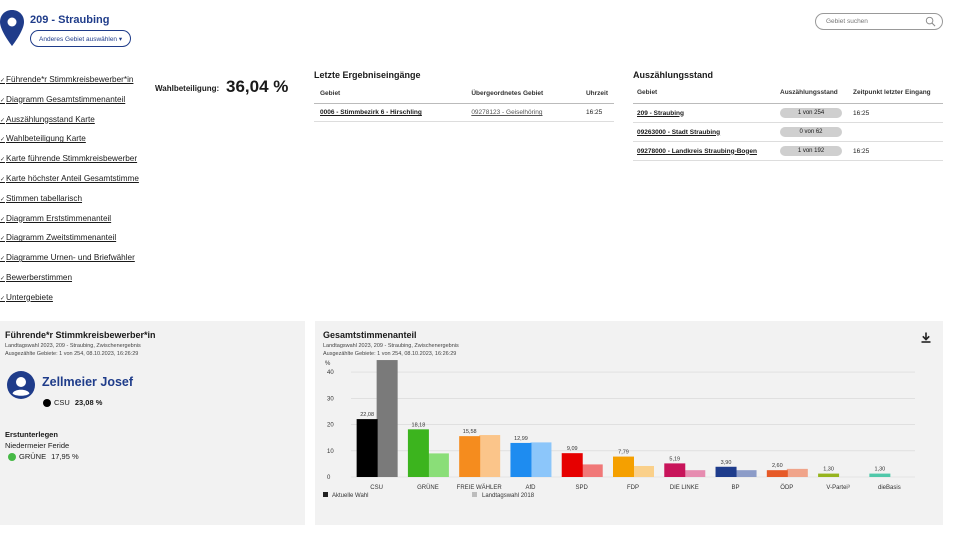 This screenshot has height=538, width=956. Describe the element at coordinates (50, 119) in the screenshot. I see `nav-link-label: Auszählungsstand Karte` at that location.